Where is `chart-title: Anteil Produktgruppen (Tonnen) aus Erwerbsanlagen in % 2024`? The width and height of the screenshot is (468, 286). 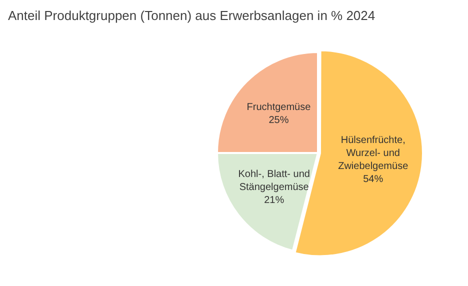
chart-title: Anteil Produktgruppen (Tonnen) aus Erwerbsanlagen in % 2024 is located at coordinates (192, 15).